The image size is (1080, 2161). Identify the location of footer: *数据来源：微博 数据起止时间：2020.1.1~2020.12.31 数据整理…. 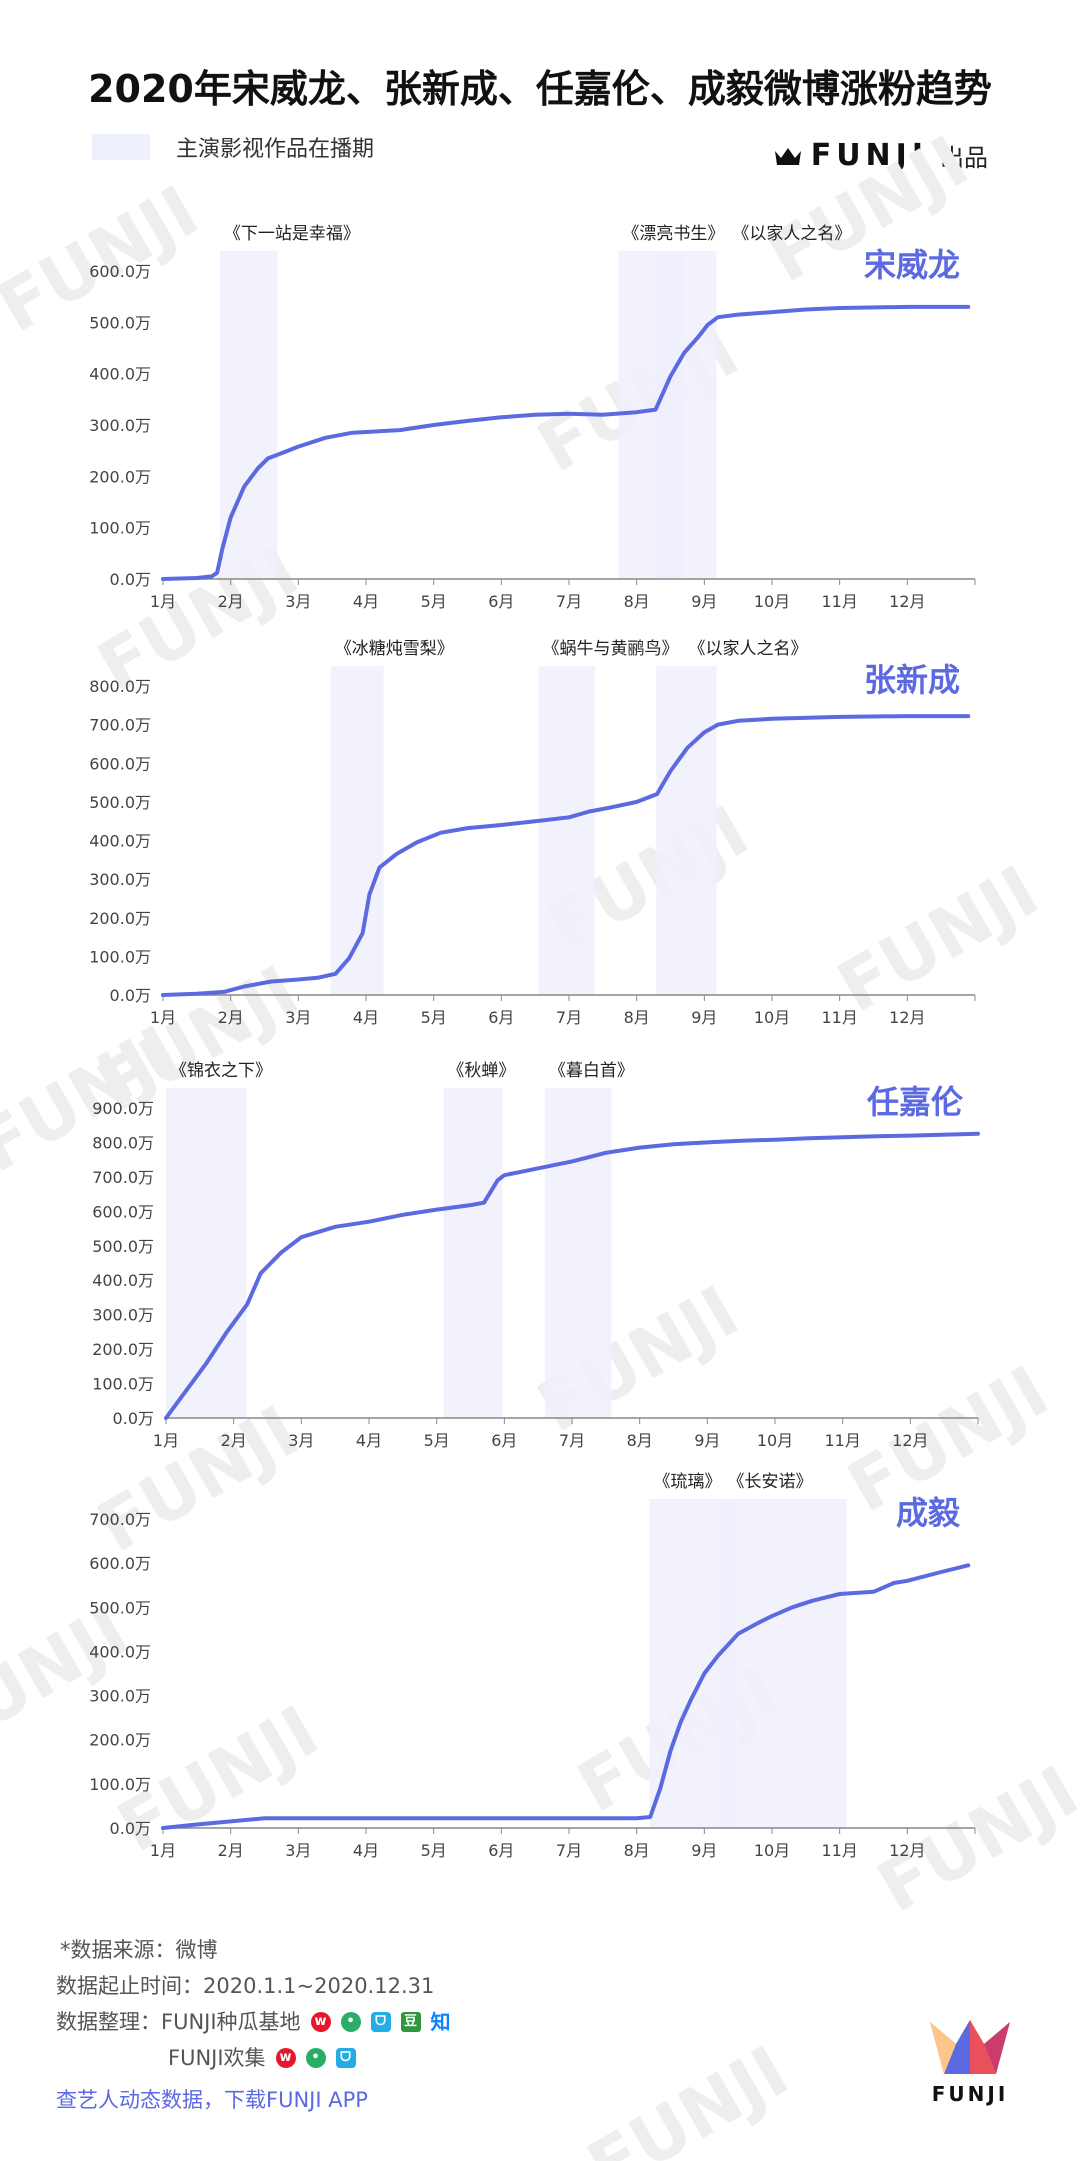
(253, 2025).